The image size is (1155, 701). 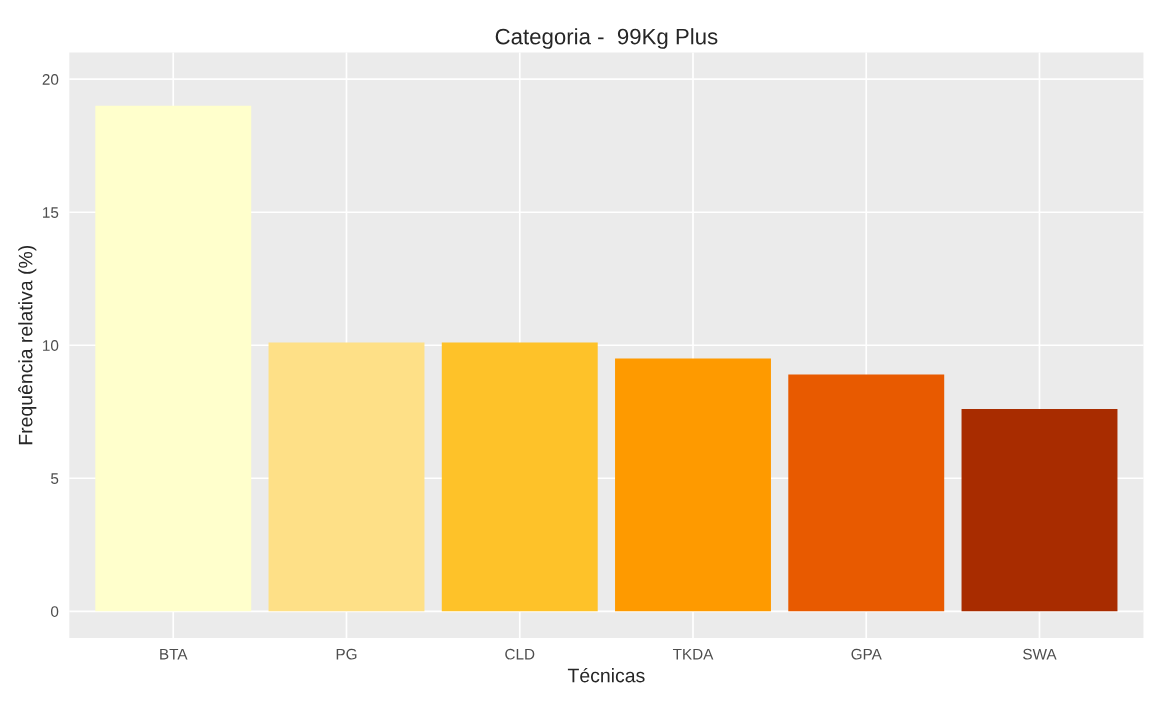 What do you see at coordinates (51, 345) in the screenshot?
I see `y-tick-label: 10` at bounding box center [51, 345].